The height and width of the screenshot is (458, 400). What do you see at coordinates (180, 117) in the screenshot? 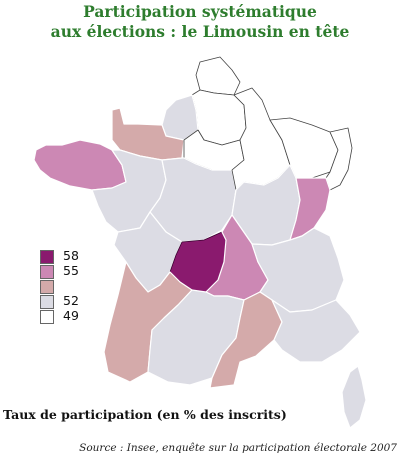
I see `region-haute-normandie` at bounding box center [180, 117].